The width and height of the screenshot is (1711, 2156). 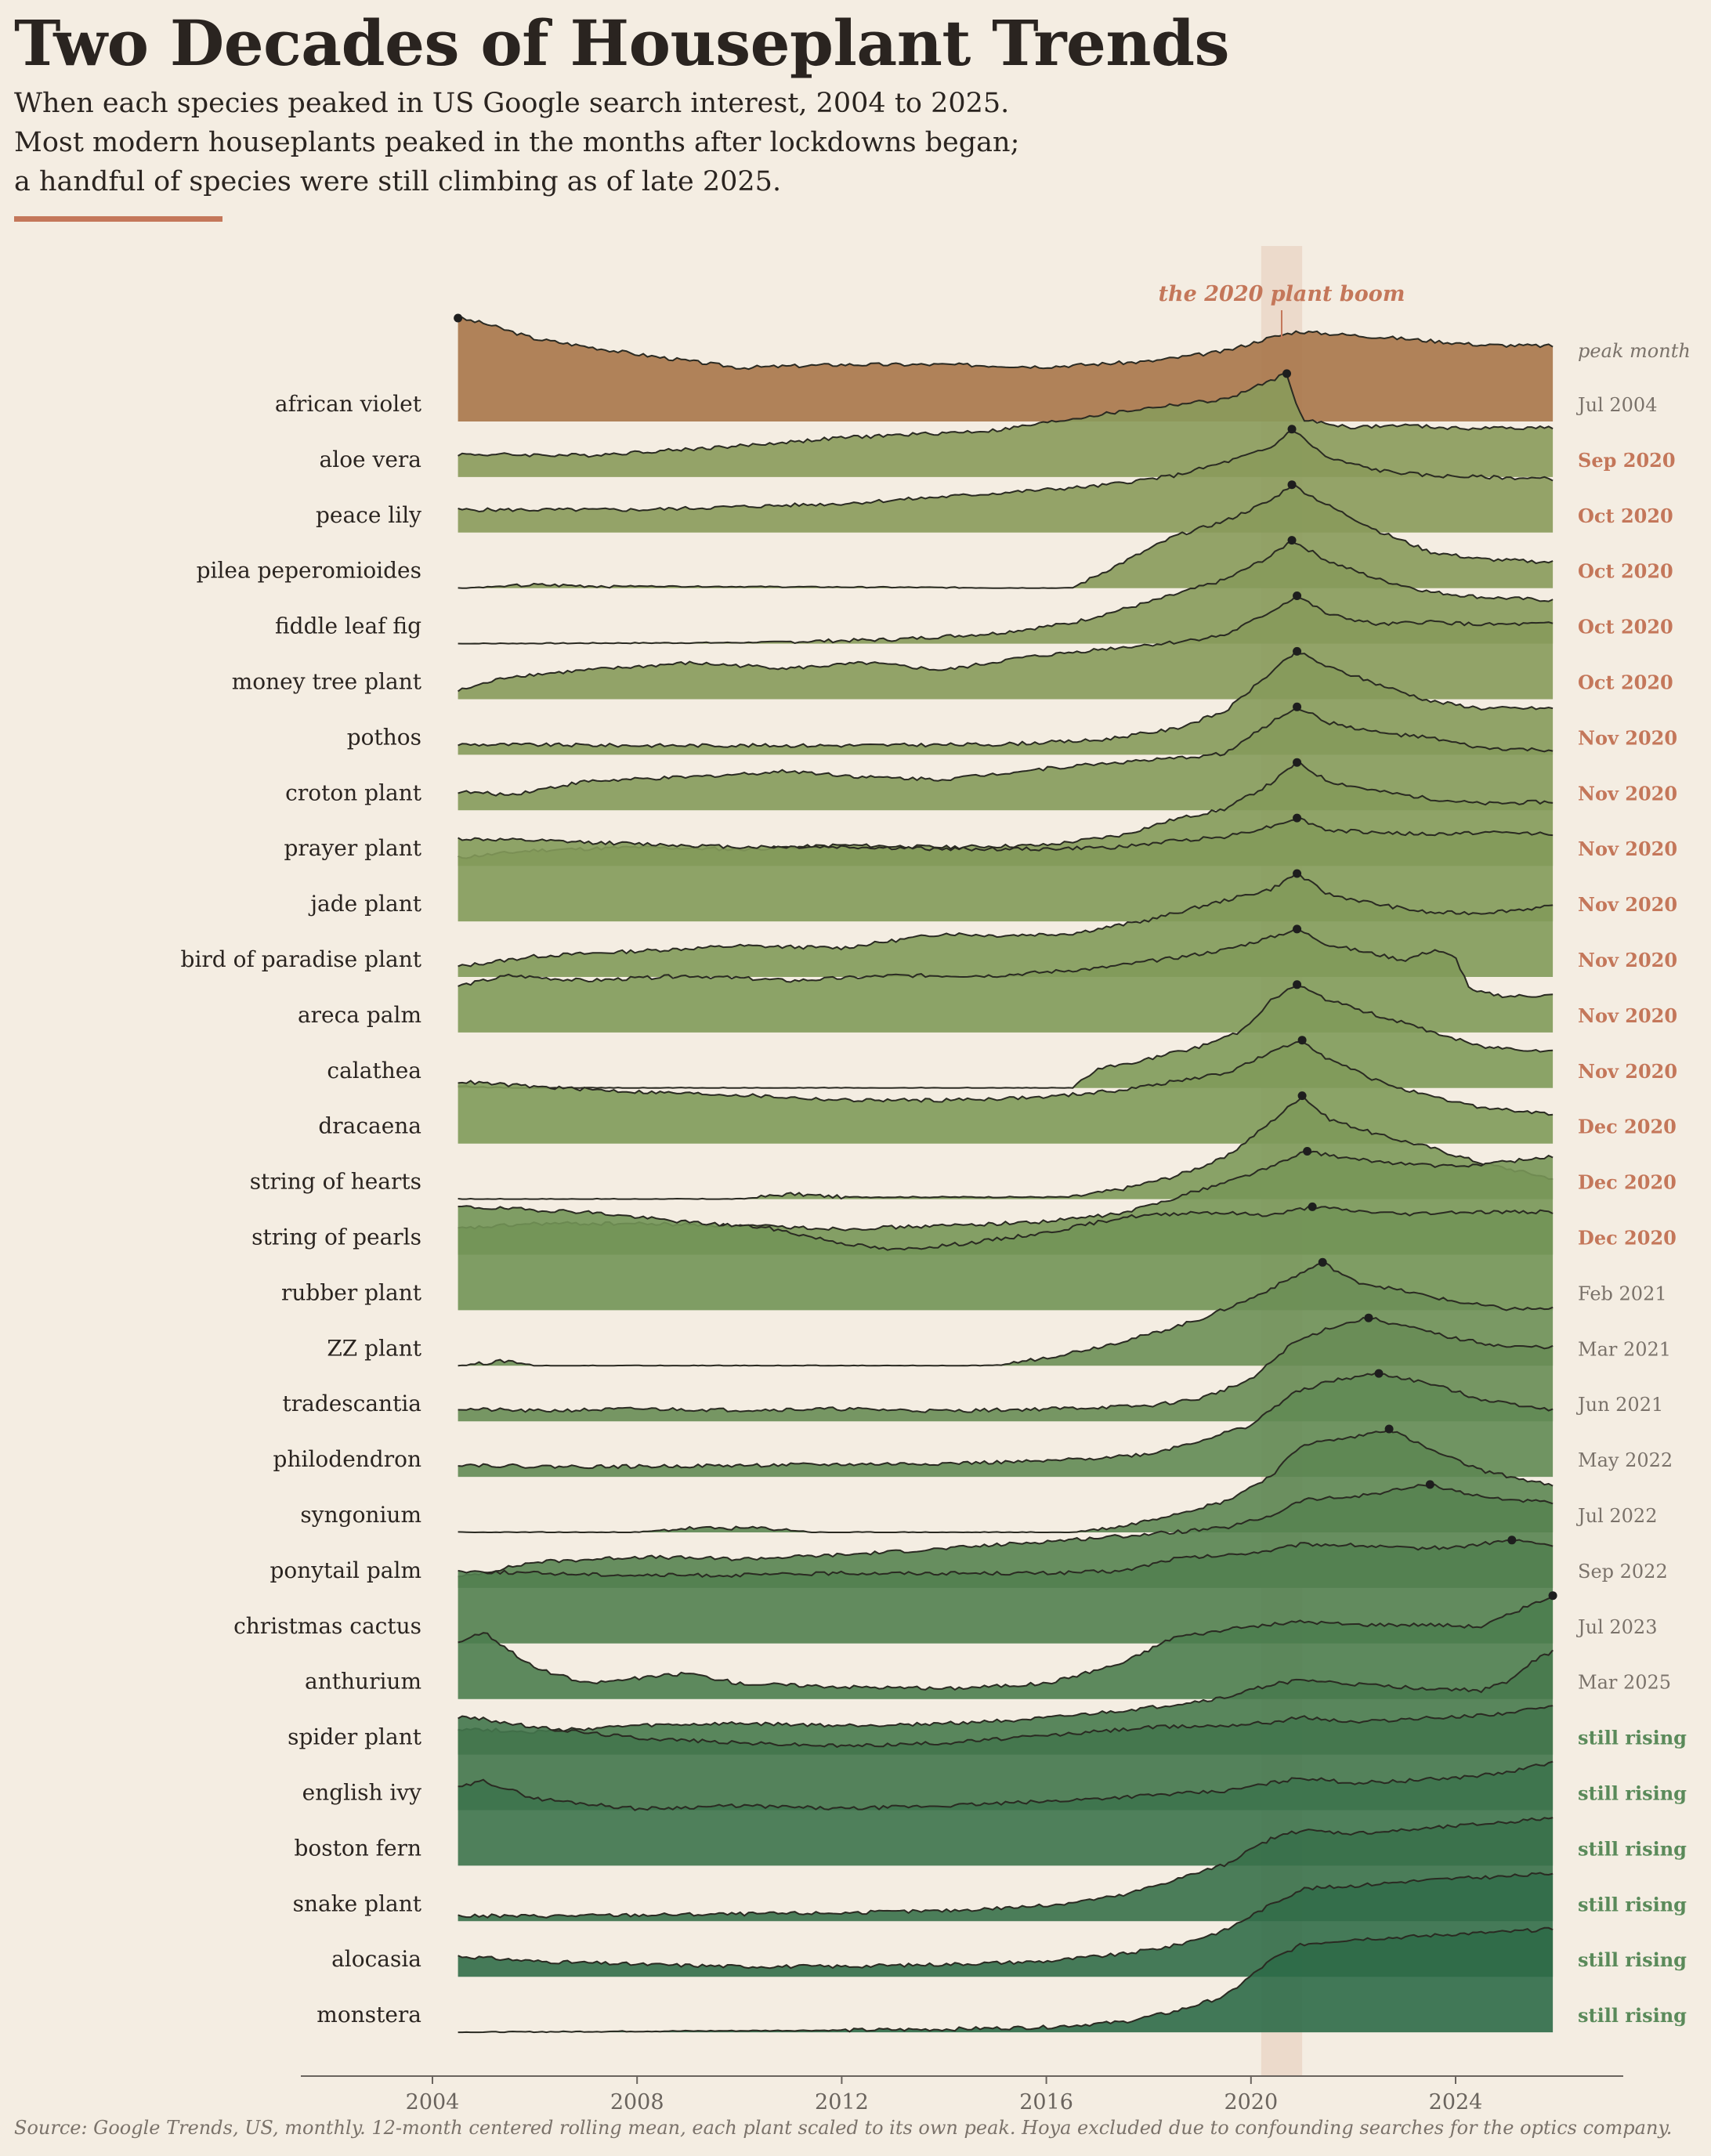 What do you see at coordinates (1006, 1727) in the screenshot?
I see `ridge-line-english-ivy` at bounding box center [1006, 1727].